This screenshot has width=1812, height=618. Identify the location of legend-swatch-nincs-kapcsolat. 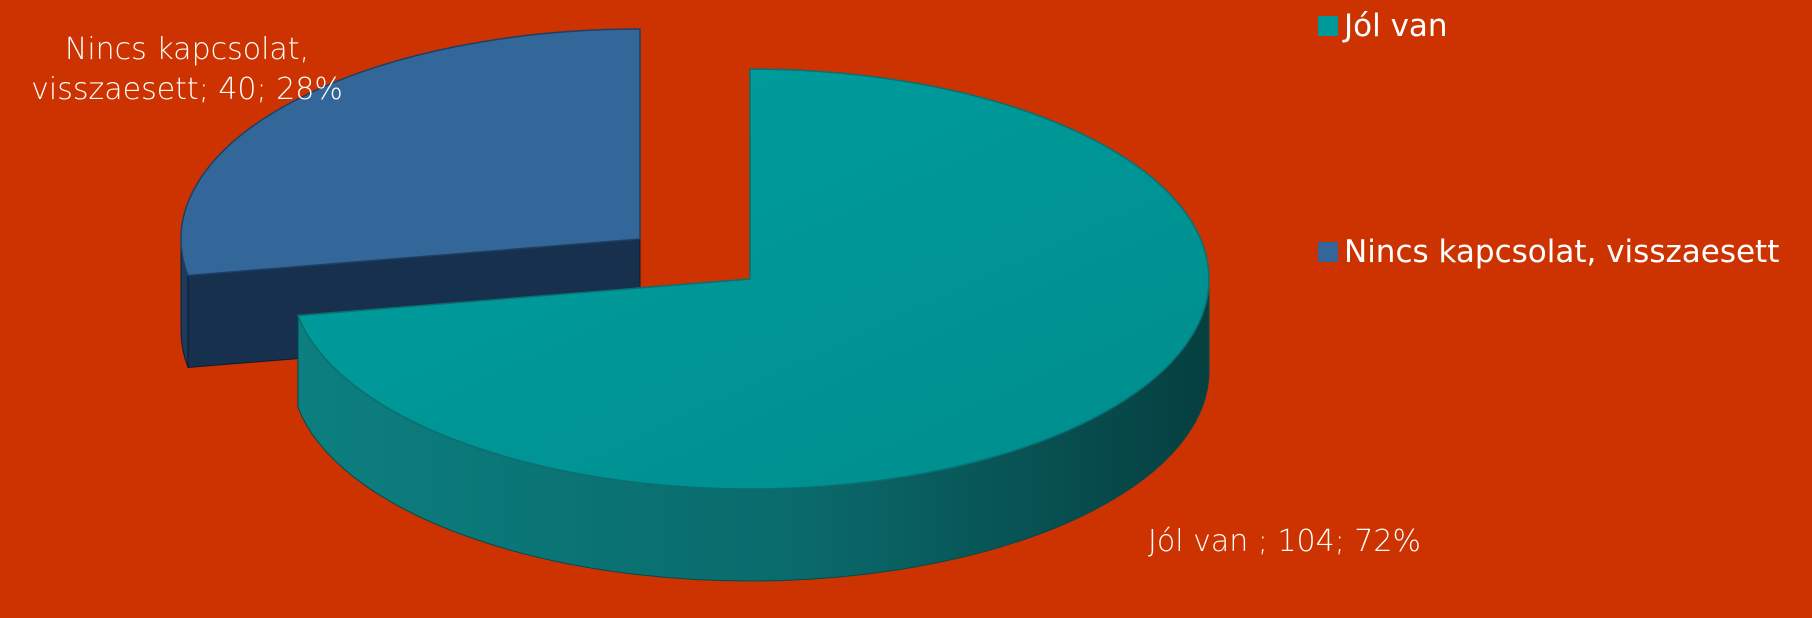
(1328, 252).